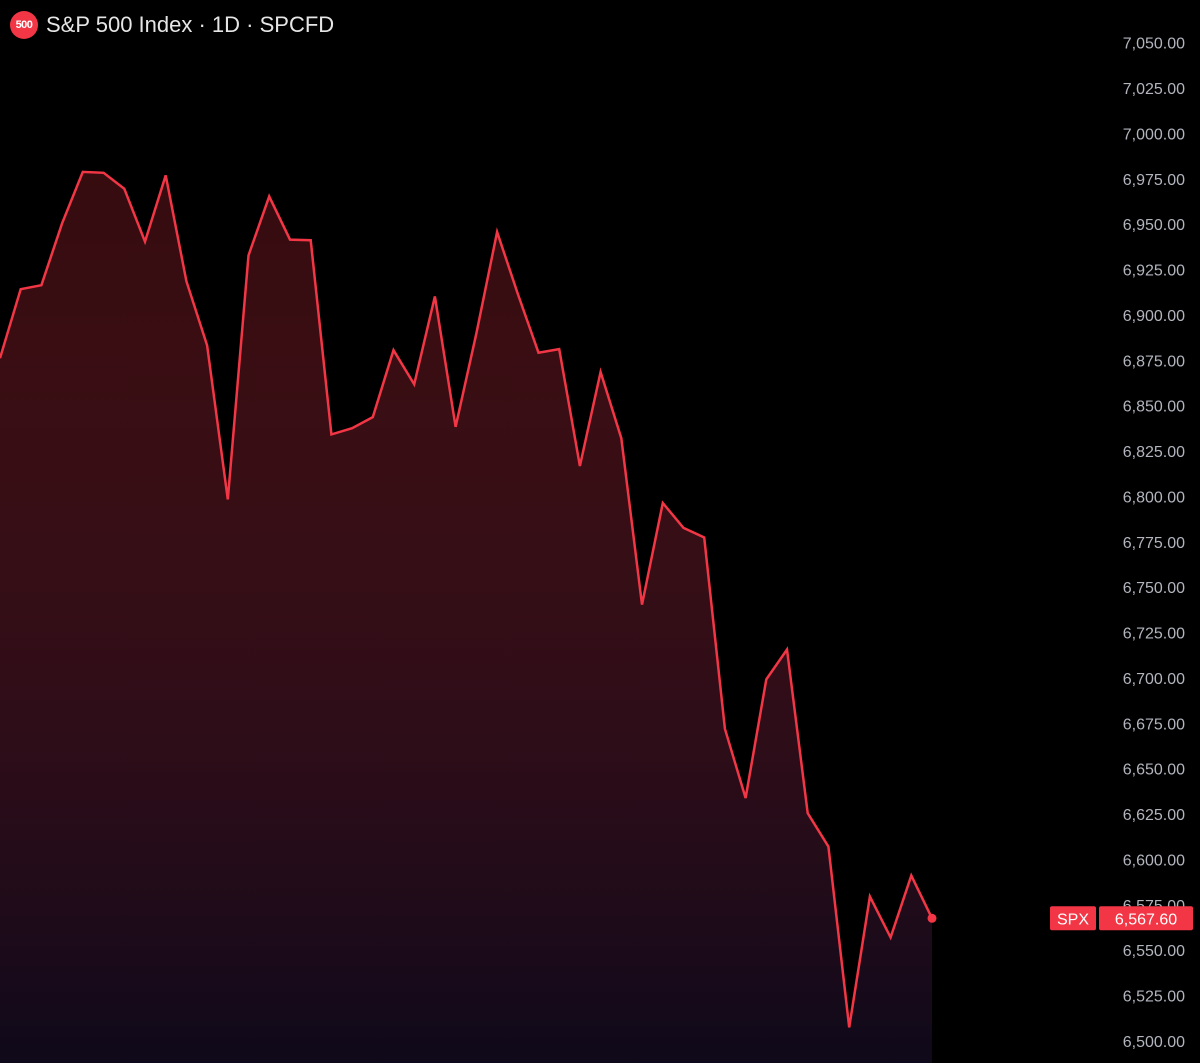 The height and width of the screenshot is (1063, 1200). I want to click on symbol-title: S&P 500 Index · 1D · SPCFD, so click(190, 24).